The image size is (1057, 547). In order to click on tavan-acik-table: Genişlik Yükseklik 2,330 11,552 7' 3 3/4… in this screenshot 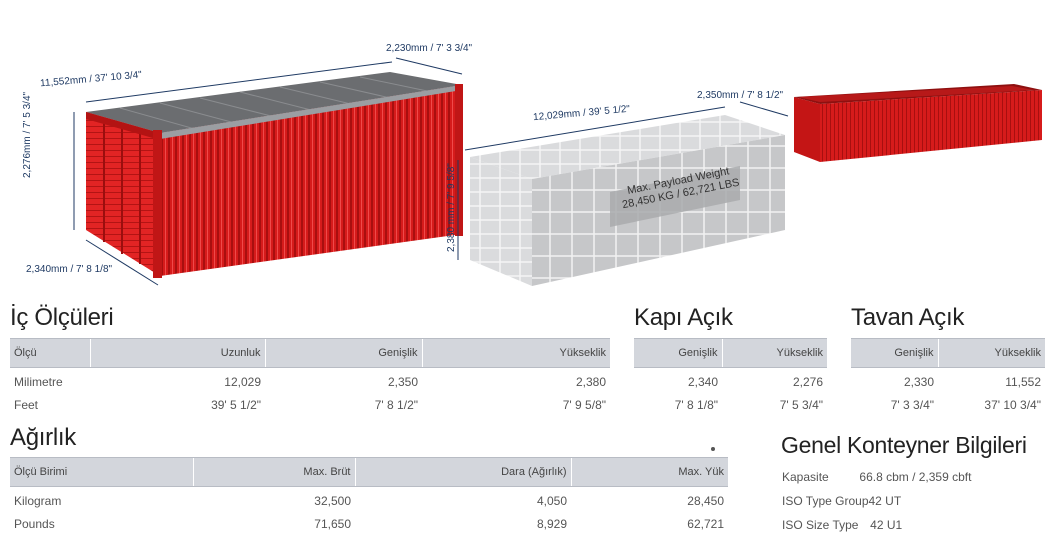, I will do `click(948, 377)`.